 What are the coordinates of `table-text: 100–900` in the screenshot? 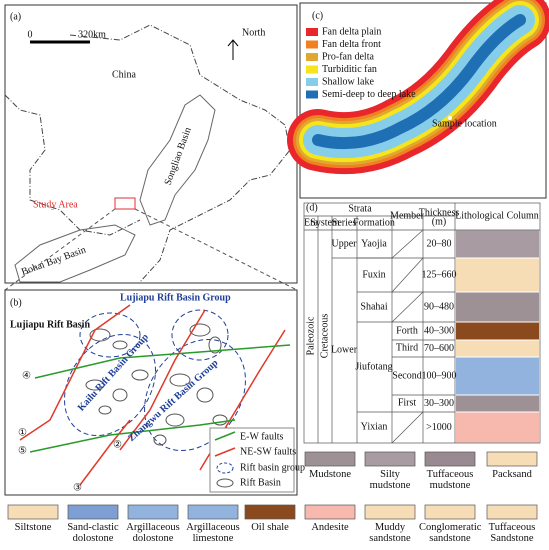 It's located at (439, 375).